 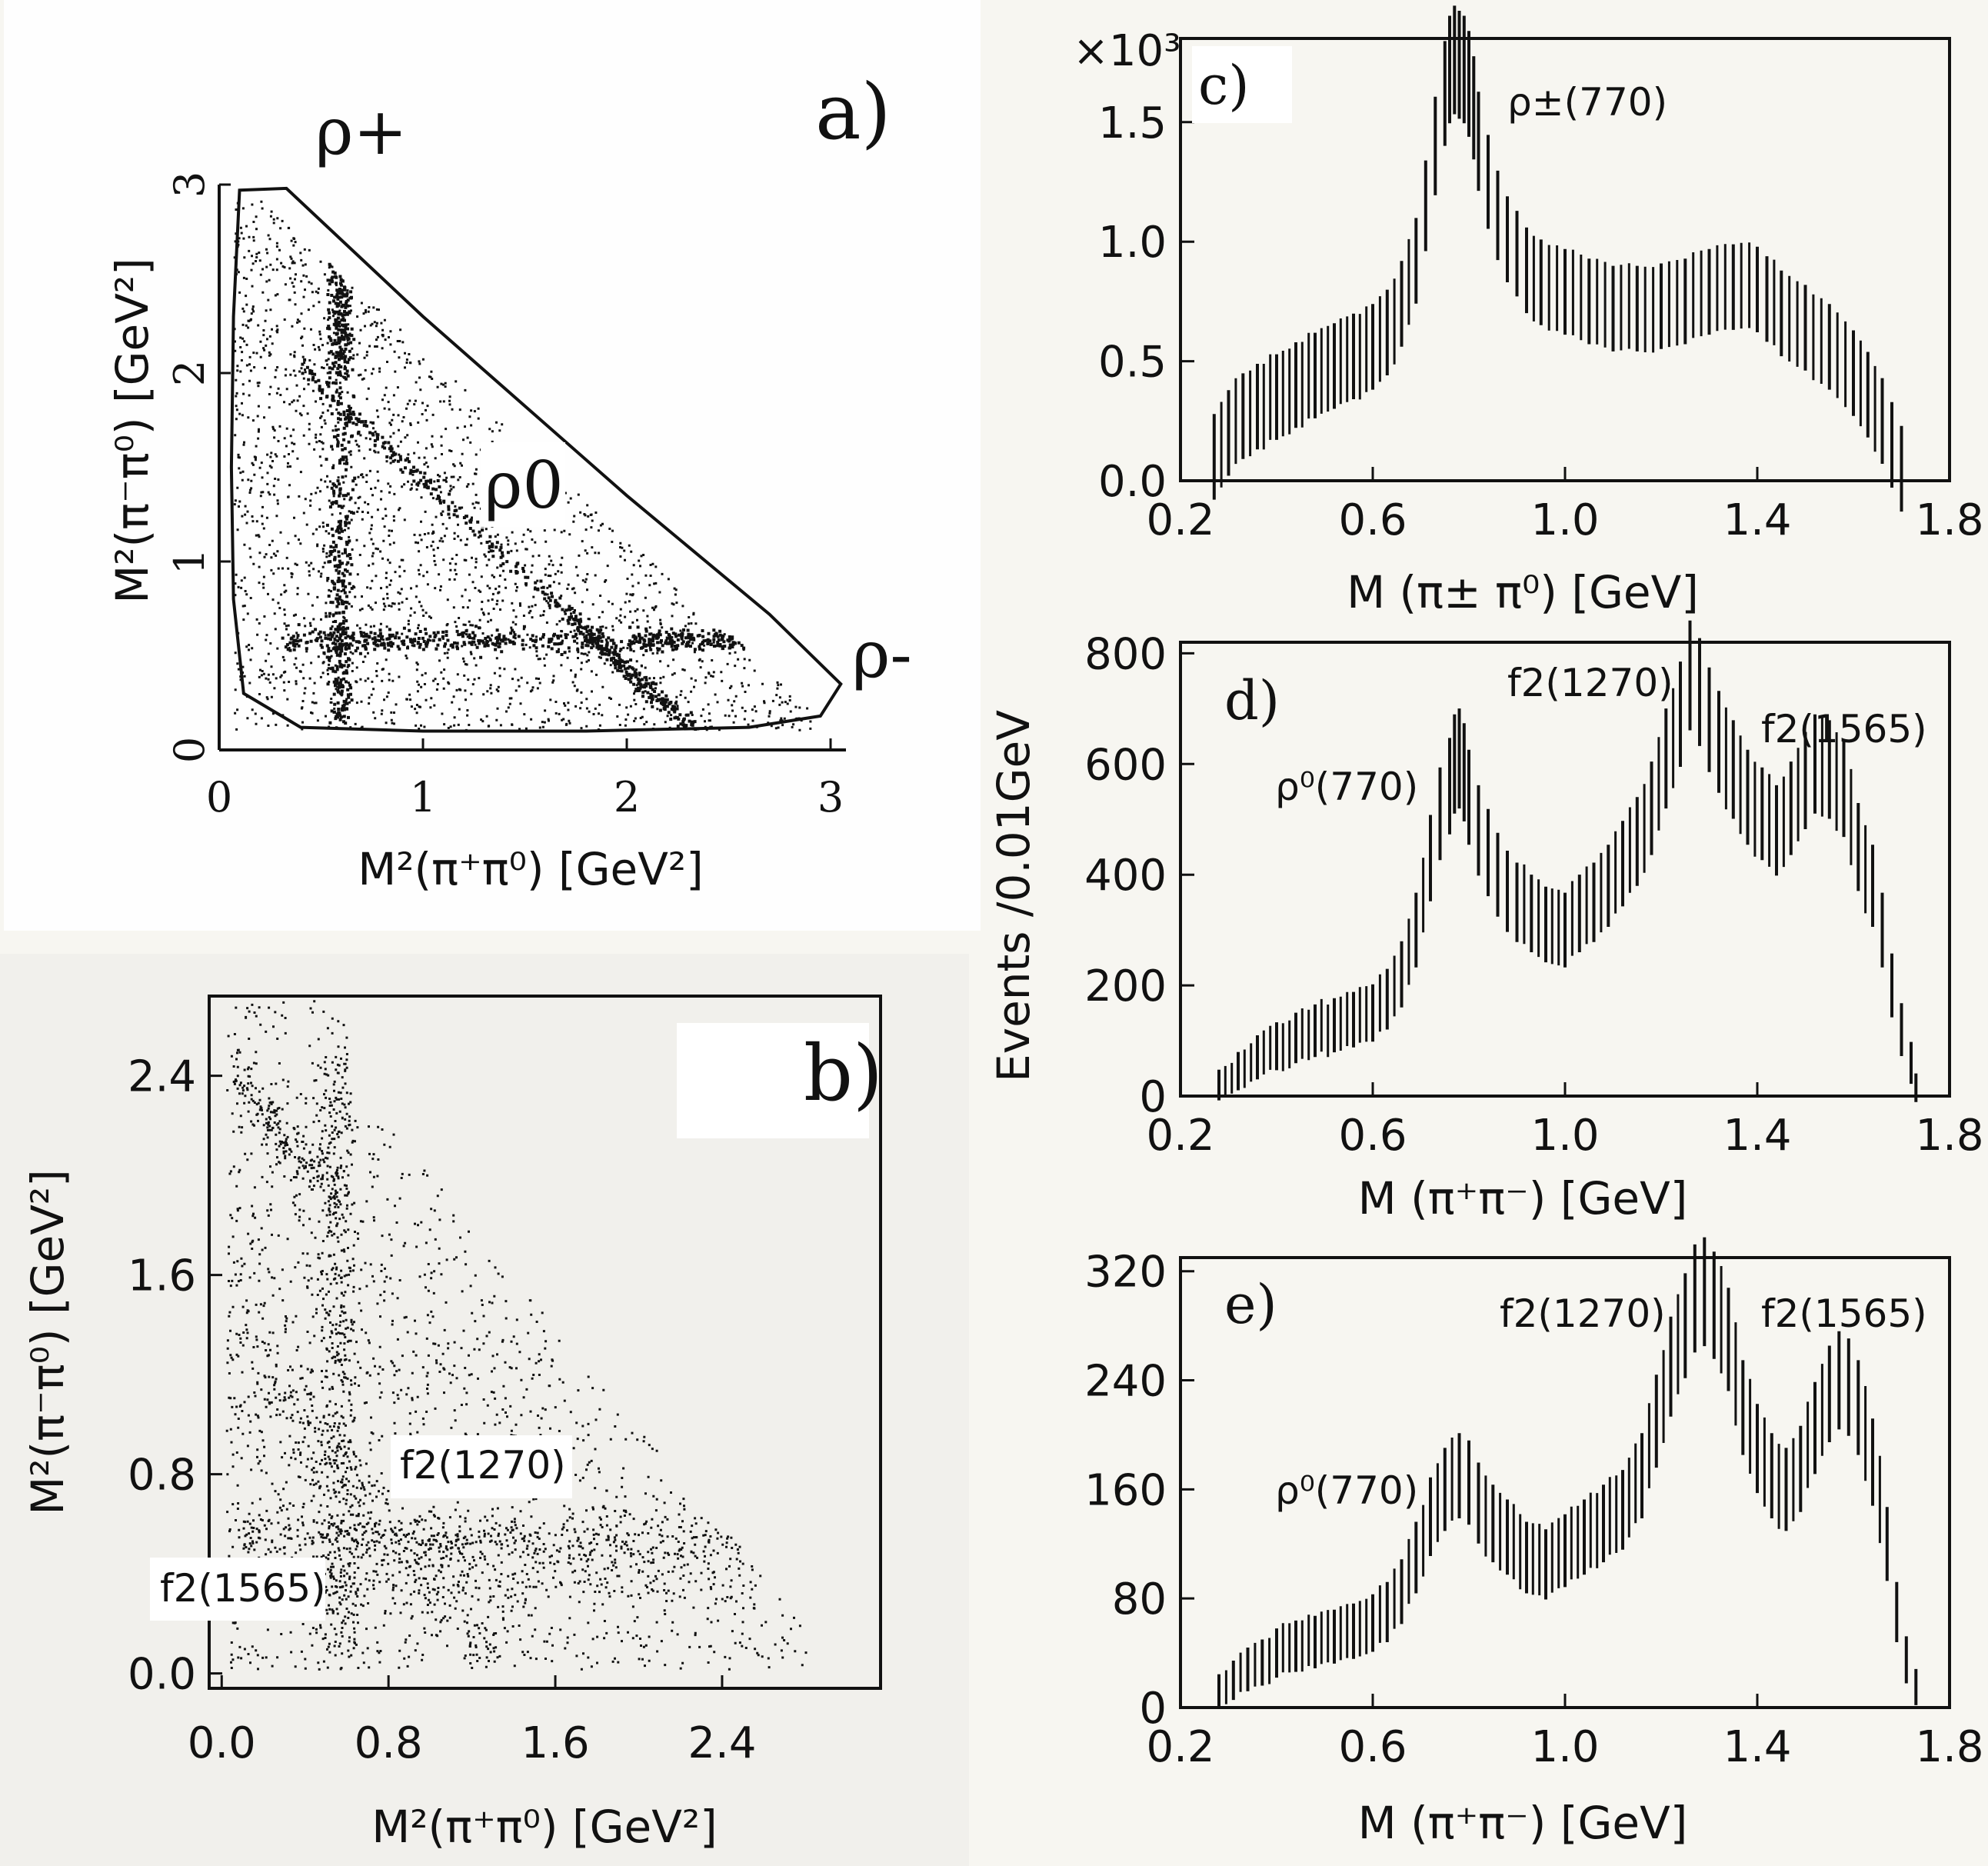 I want to click on panel-c-x-tick-label: 1.8, so click(x=1949, y=520).